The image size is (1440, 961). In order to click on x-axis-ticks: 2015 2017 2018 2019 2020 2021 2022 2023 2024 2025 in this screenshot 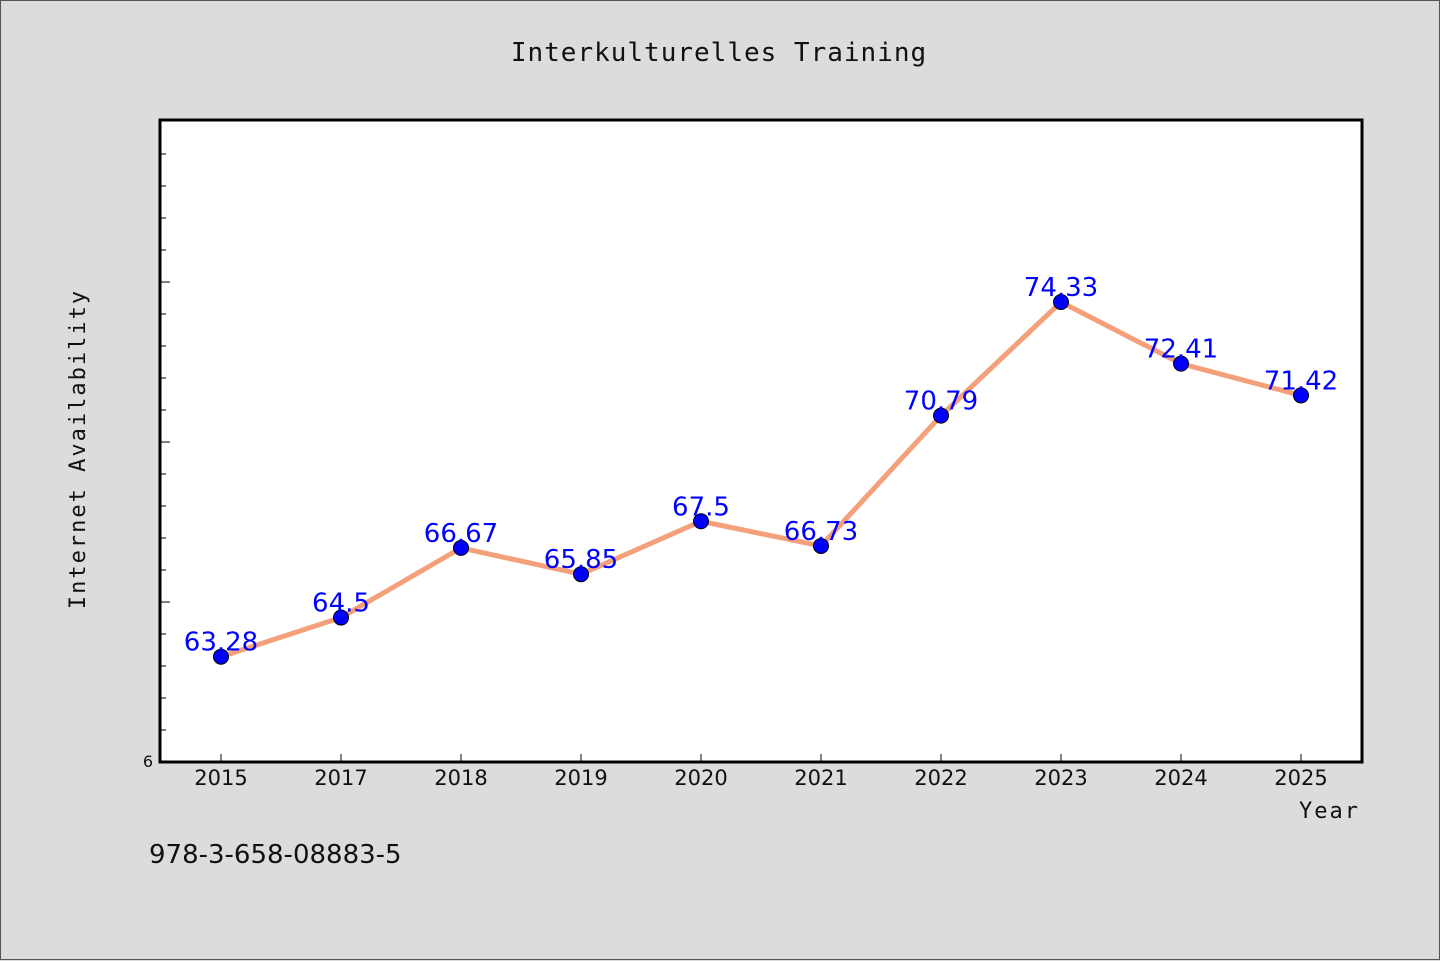, I will do `click(761, 772)`.